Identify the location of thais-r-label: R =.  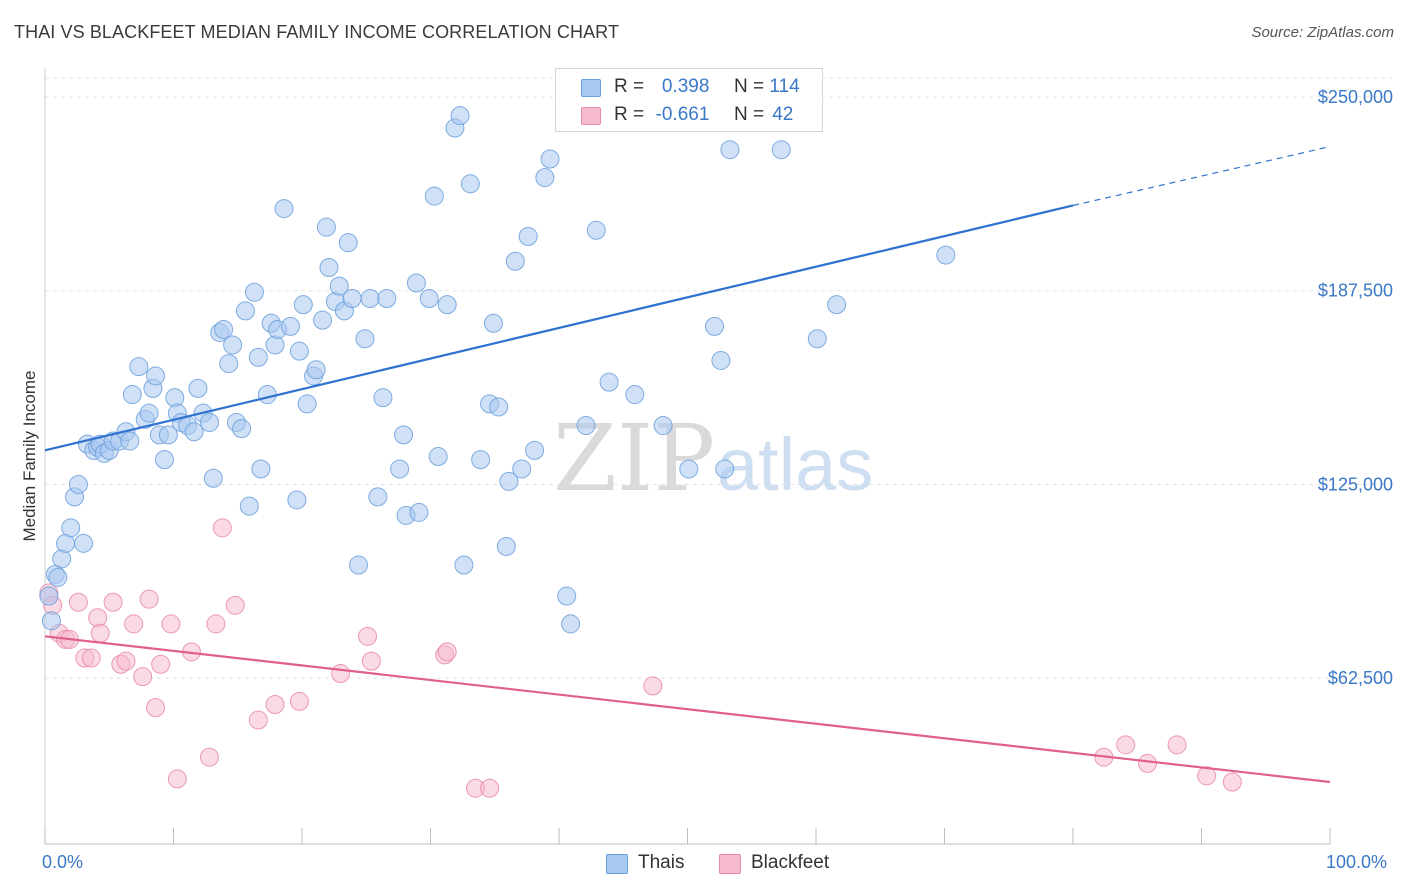
(629, 86).